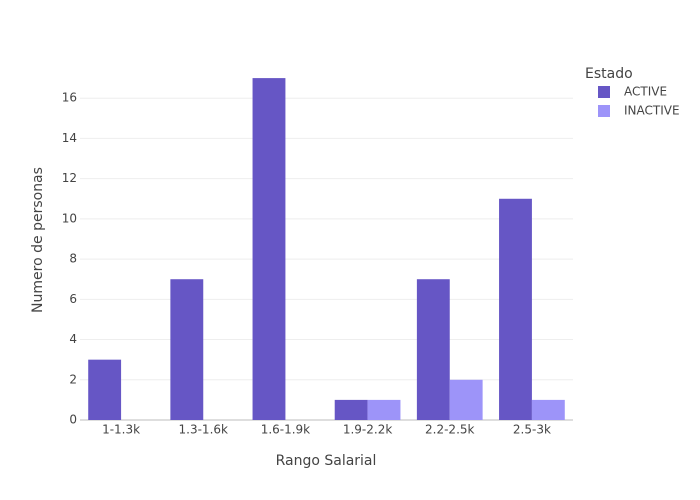 The height and width of the screenshot is (500, 700). What do you see at coordinates (548, 409) in the screenshot?
I see `bar-inactive-2.5-3k` at bounding box center [548, 409].